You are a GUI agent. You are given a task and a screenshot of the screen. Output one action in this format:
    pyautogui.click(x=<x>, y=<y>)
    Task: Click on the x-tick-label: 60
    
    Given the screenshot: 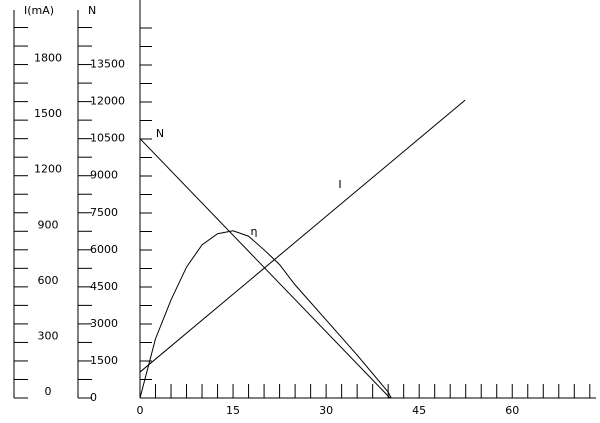 What is the action you would take?
    pyautogui.click(x=512, y=410)
    